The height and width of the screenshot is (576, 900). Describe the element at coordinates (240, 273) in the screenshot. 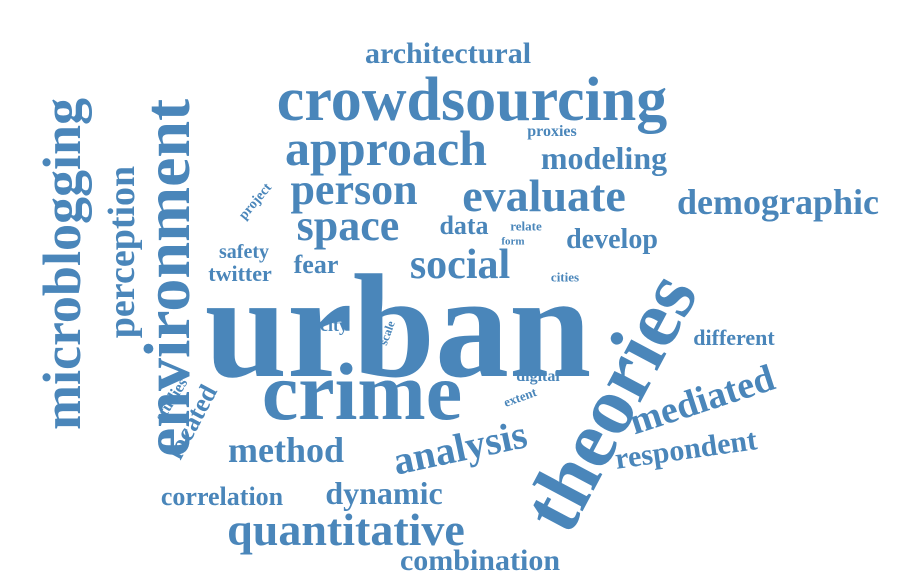

I see `word-twitter: twitter` at that location.